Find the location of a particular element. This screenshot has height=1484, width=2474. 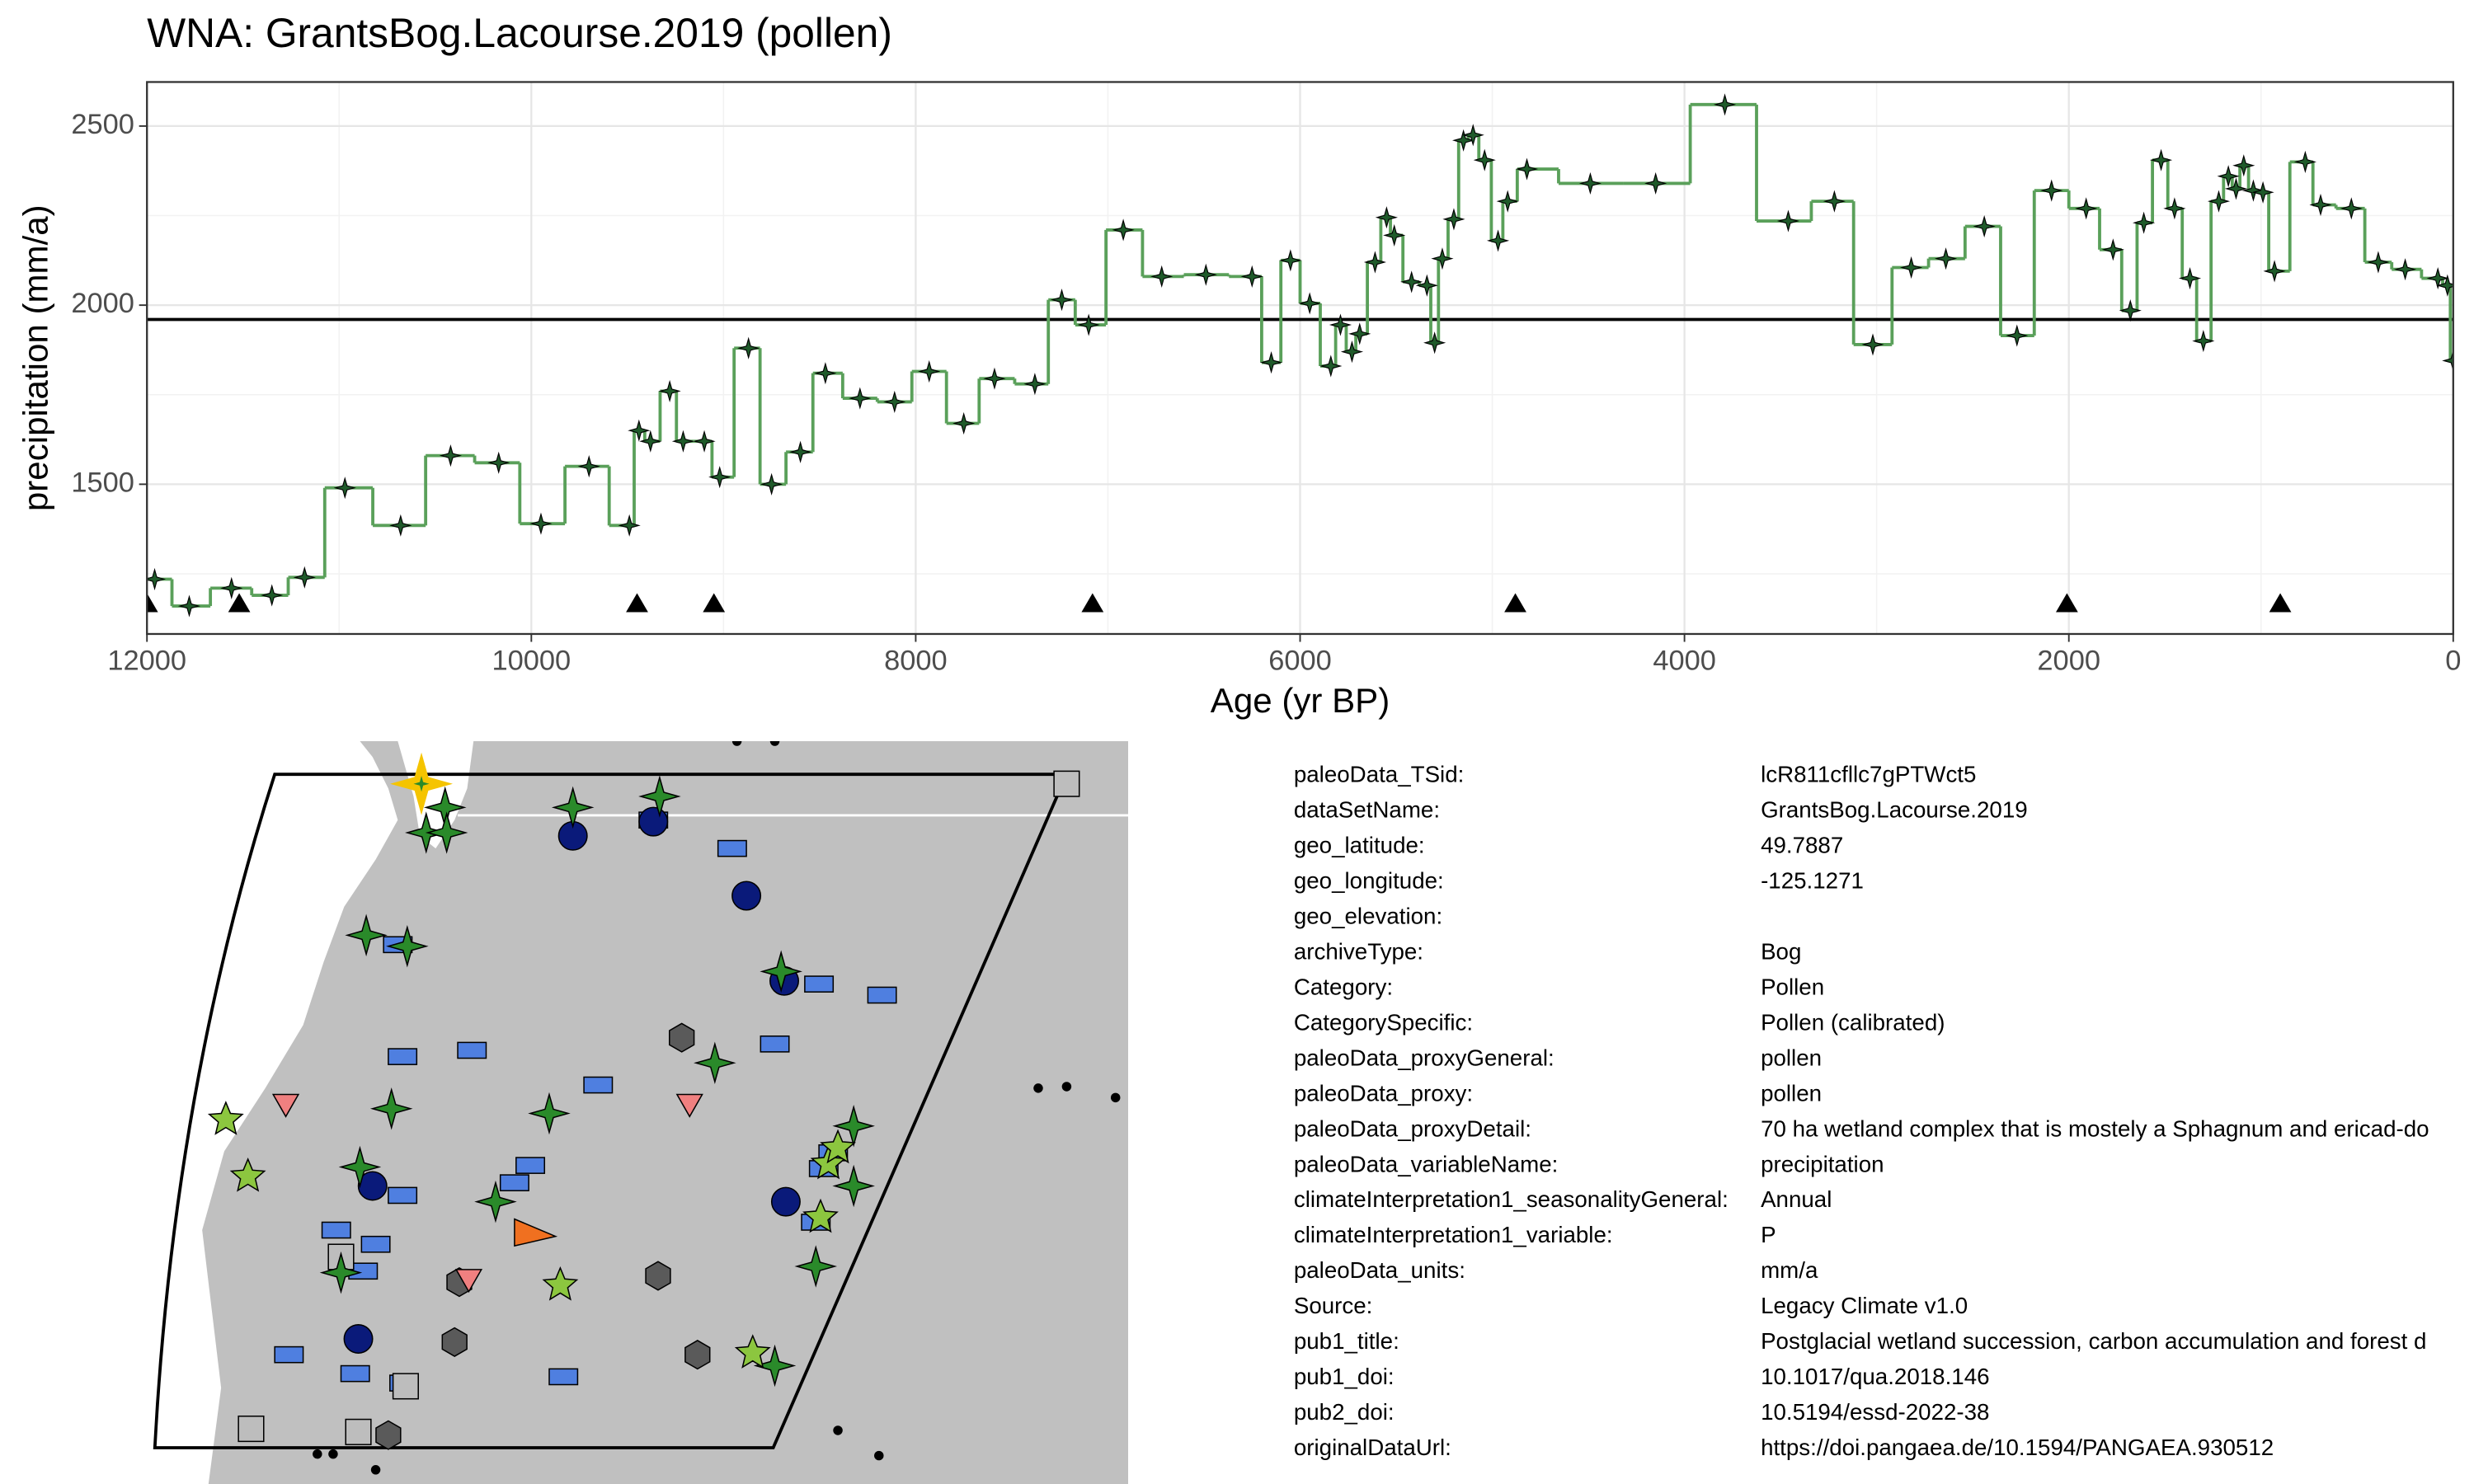

selected-site-center is located at coordinates (421, 784).